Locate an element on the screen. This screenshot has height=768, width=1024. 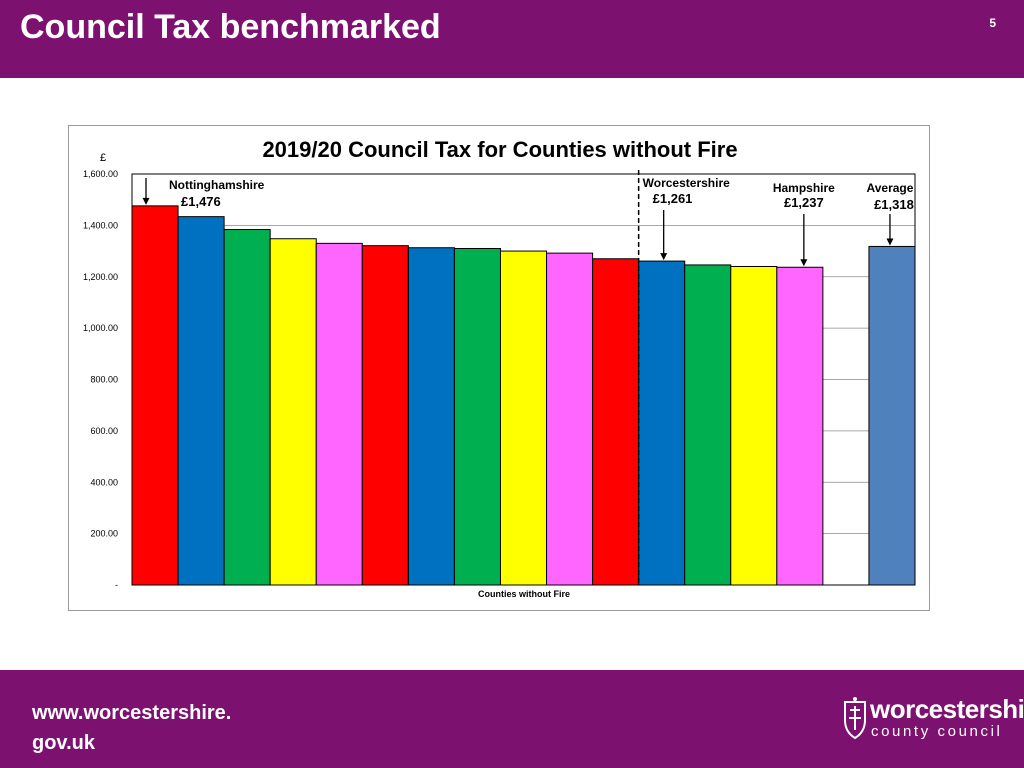
annotation-value: £1,476 is located at coordinates (201, 201).